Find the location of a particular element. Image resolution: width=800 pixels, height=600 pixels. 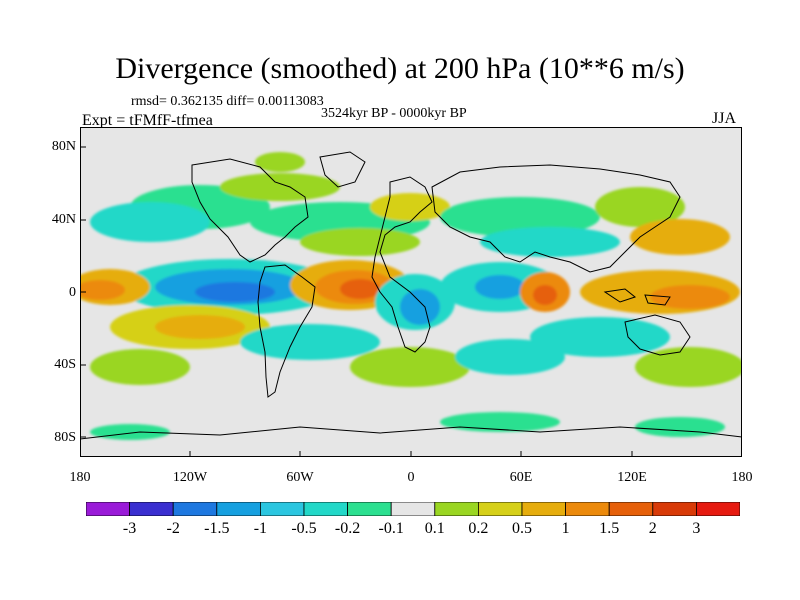

colorbar-label: -3 is located at coordinates (129, 528).